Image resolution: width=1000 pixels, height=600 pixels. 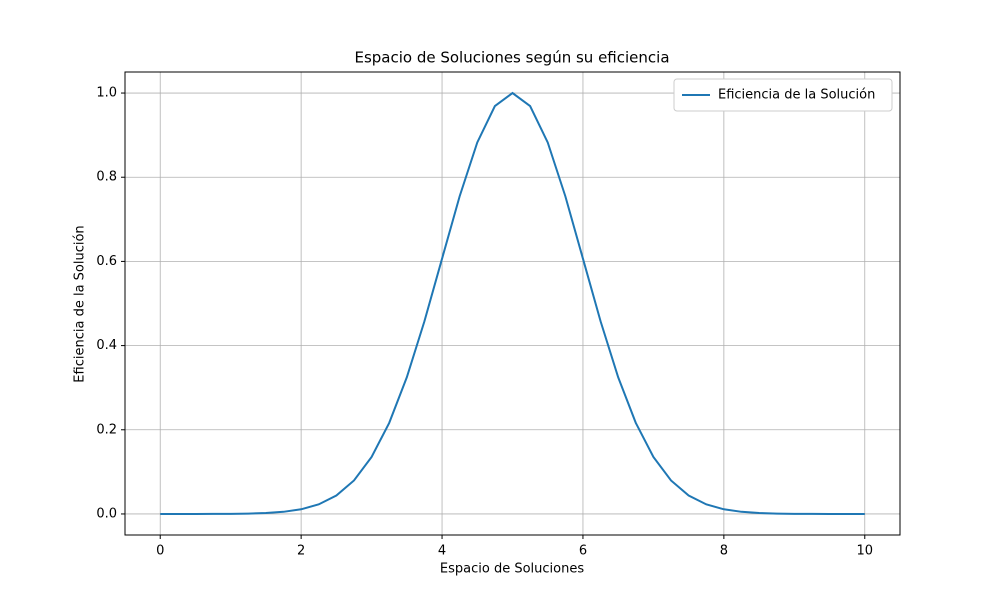 I want to click on y-axis-label: Eficiencia de la Solución, so click(x=80, y=303).